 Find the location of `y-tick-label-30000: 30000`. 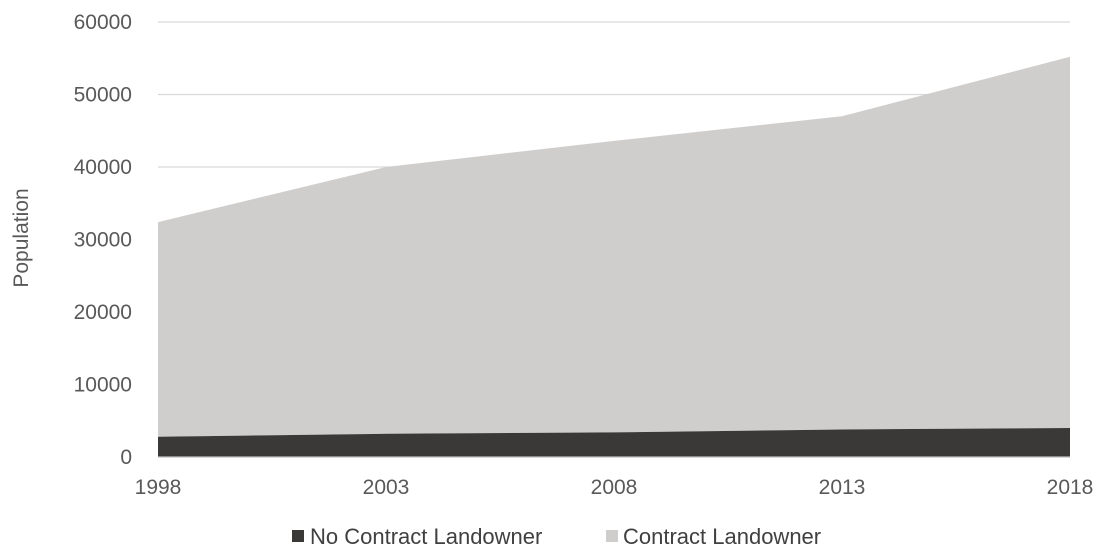

y-tick-label-30000: 30000 is located at coordinates (103, 240).